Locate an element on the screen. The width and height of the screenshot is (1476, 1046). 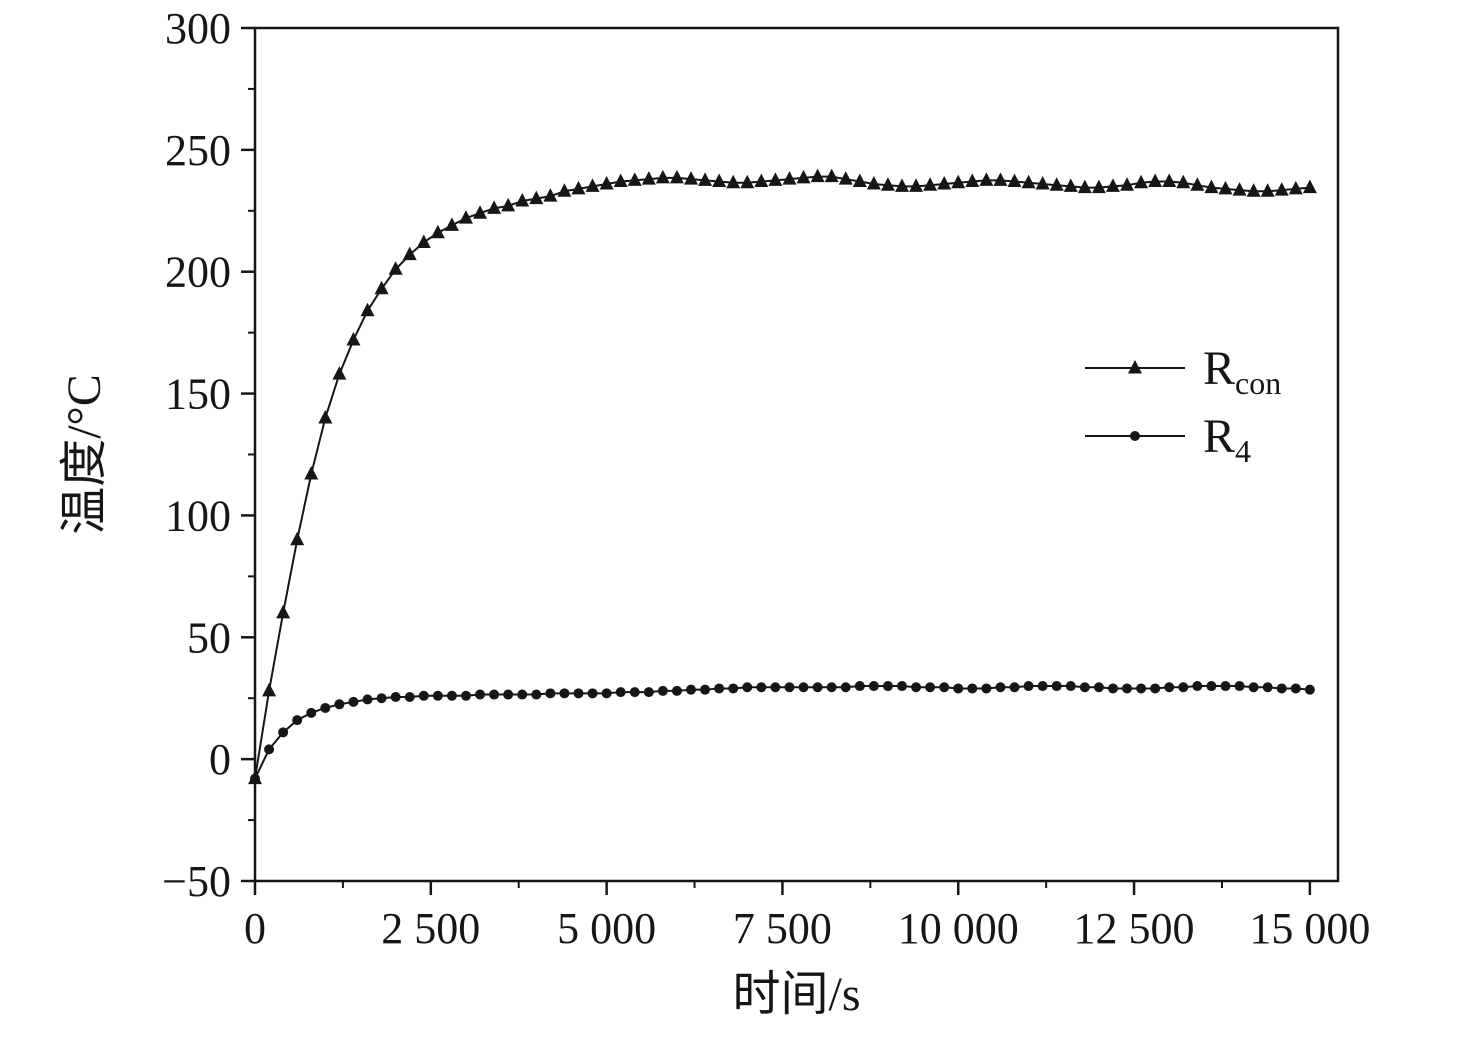
y-tick-label: 100 is located at coordinates (198, 515).